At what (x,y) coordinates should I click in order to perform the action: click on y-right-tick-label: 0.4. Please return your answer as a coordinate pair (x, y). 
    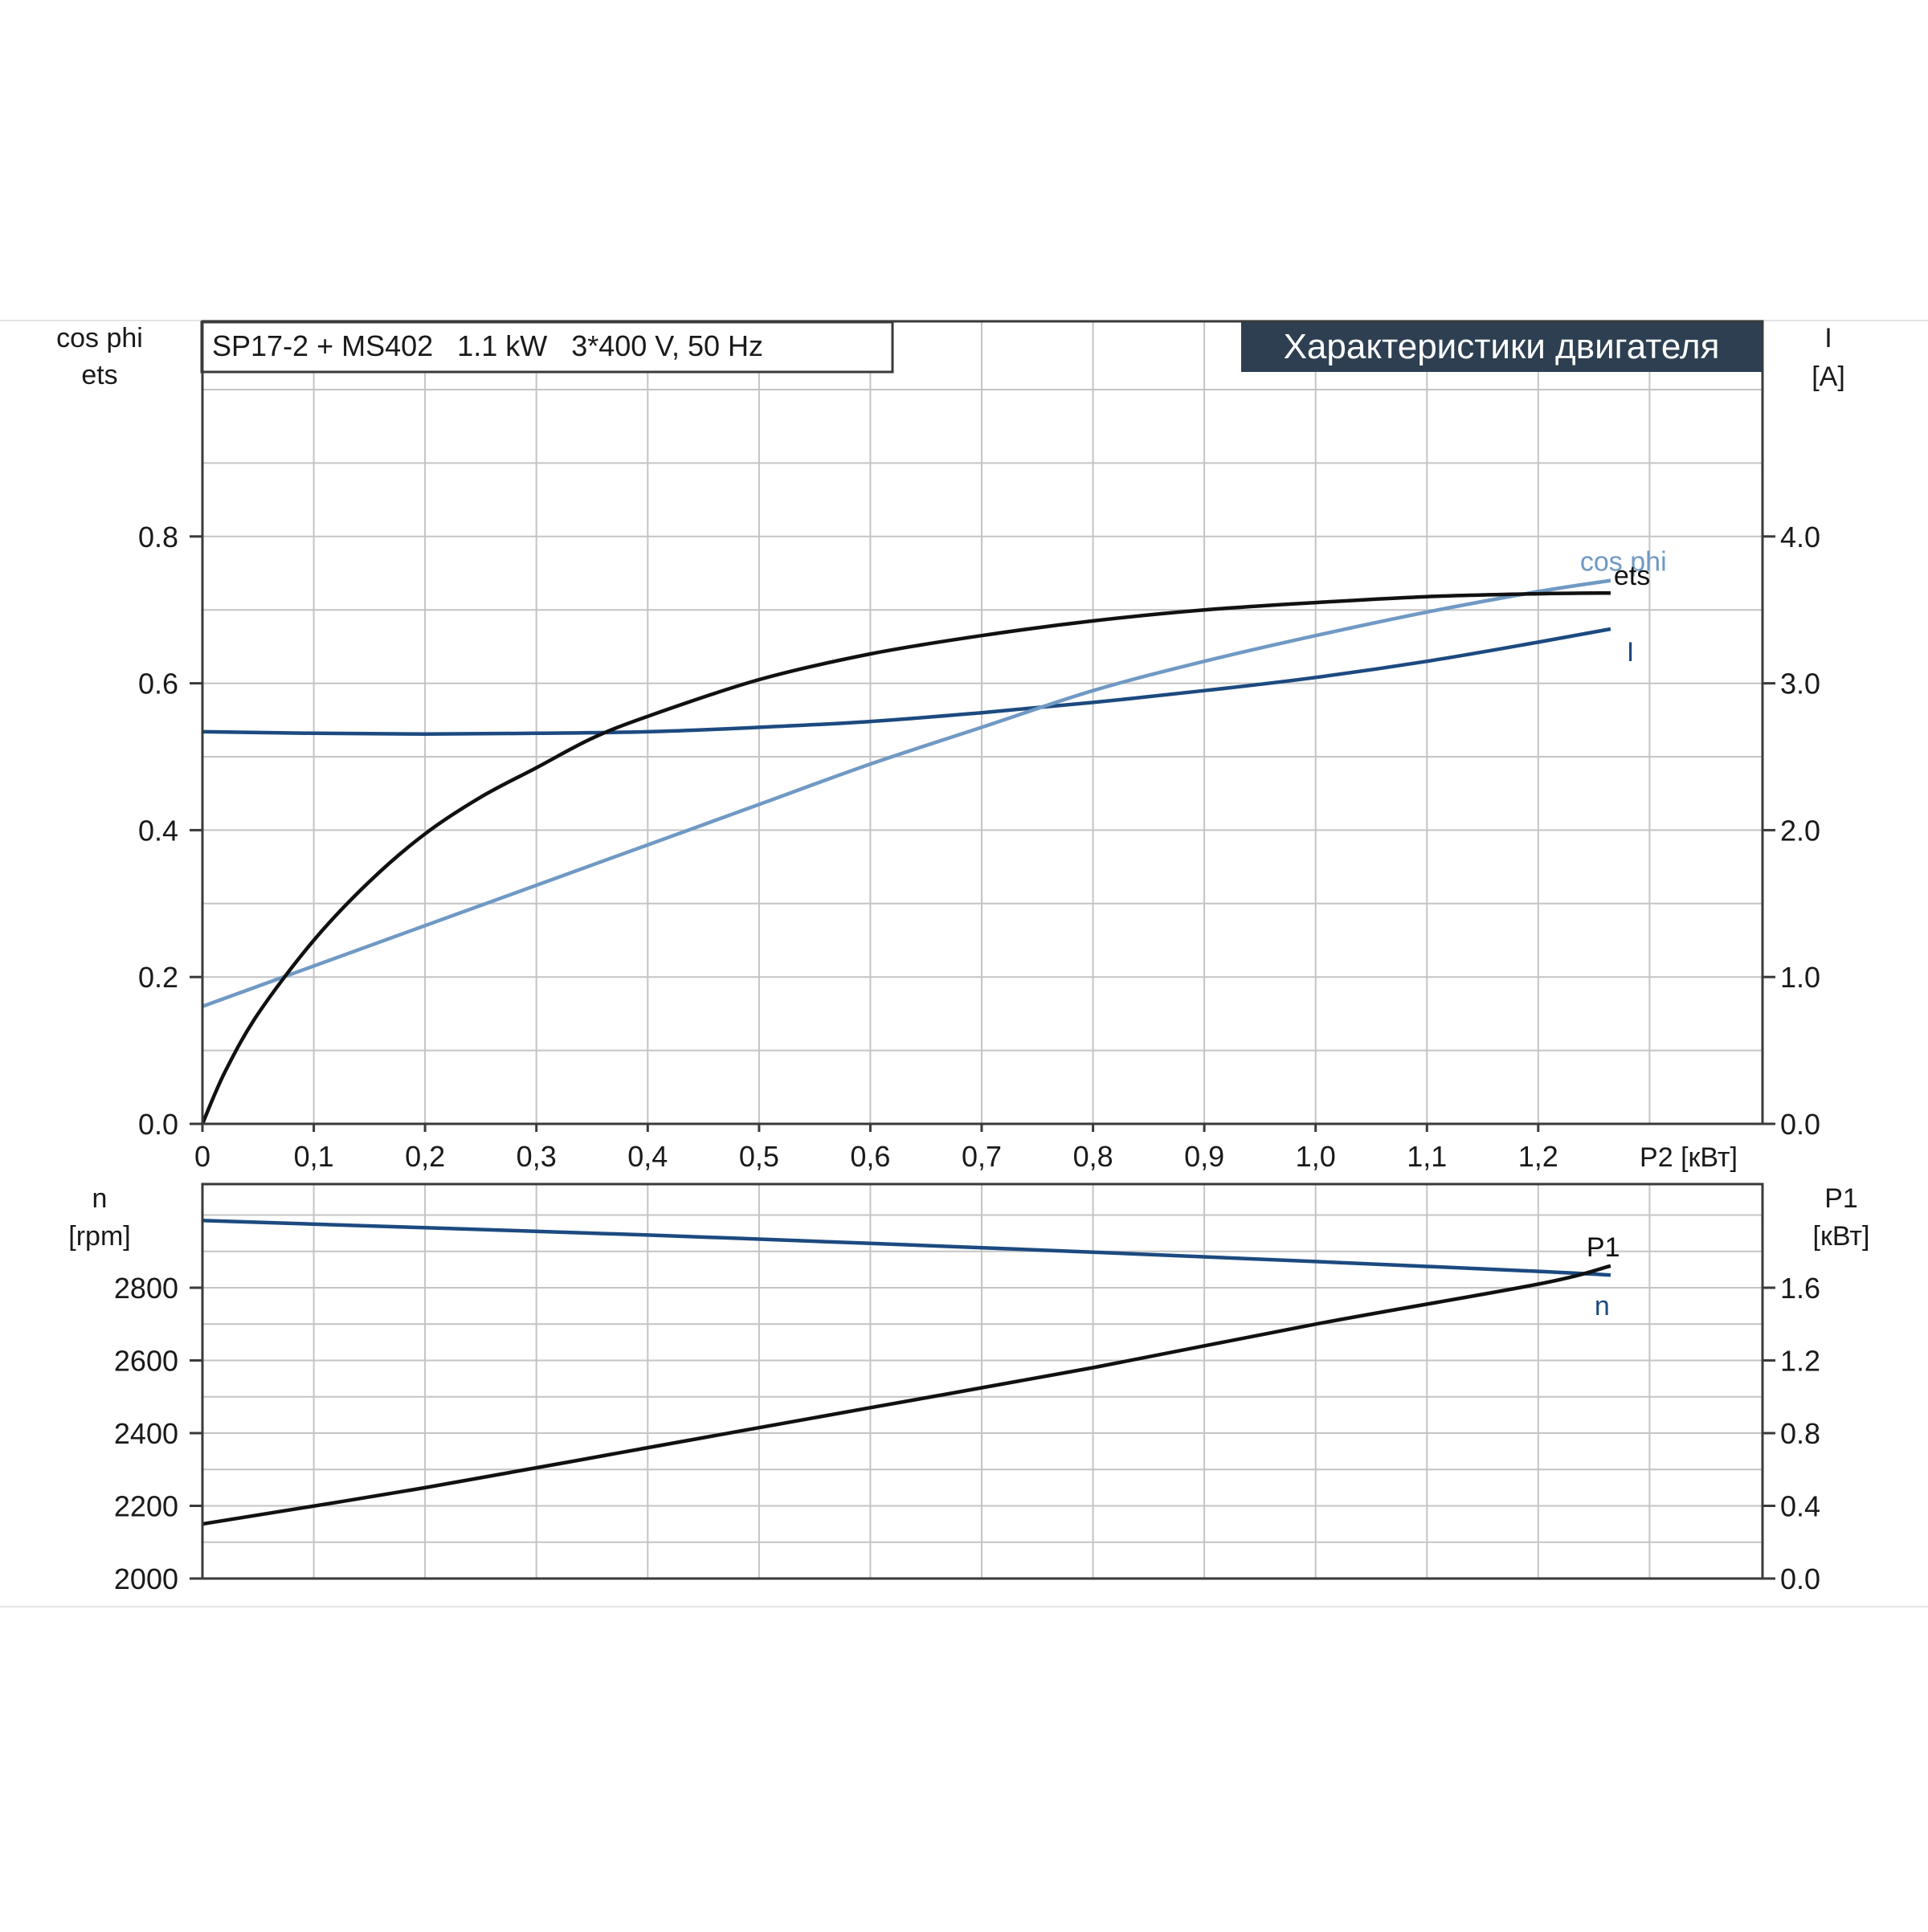
    Looking at the image, I should click on (1800, 1506).